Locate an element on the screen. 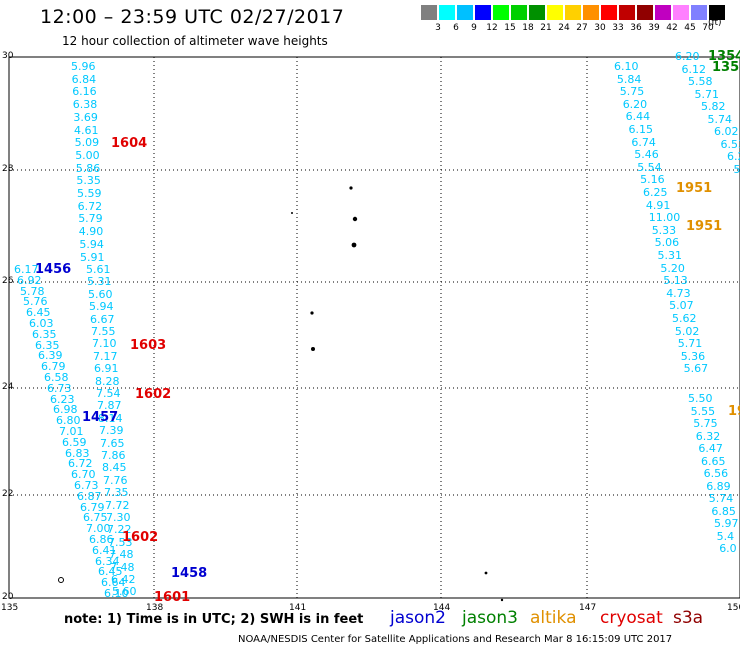  wave-height-value: 6.65 is located at coordinates (713, 461).